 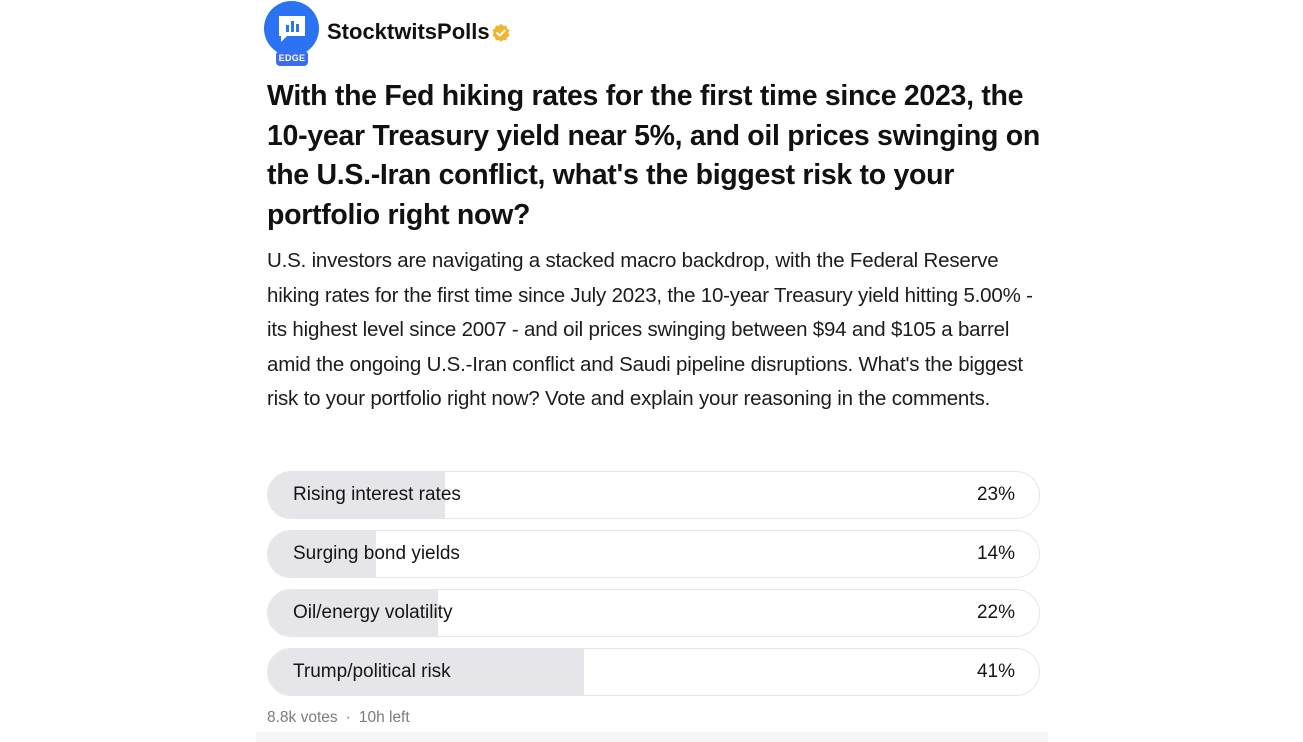 What do you see at coordinates (995, 553) in the screenshot?
I see `poll-option-percent: 14%` at bounding box center [995, 553].